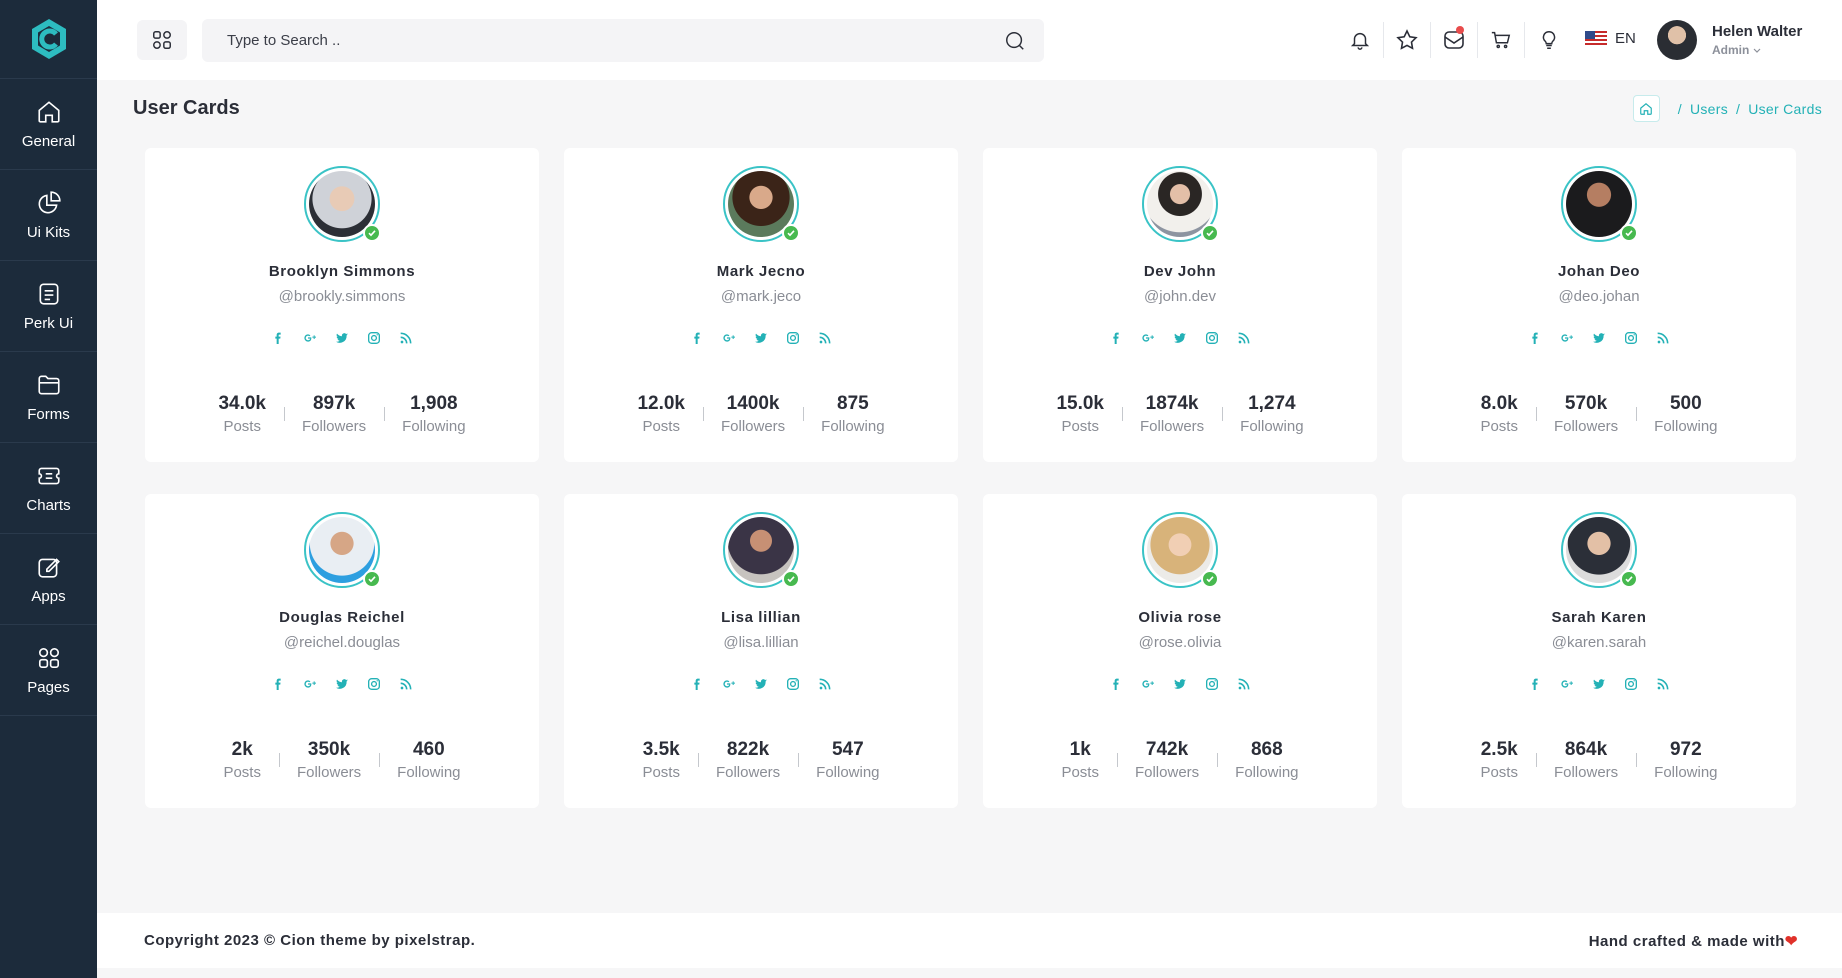  I want to click on sidebar-item-forms: Forms, so click(48, 397).